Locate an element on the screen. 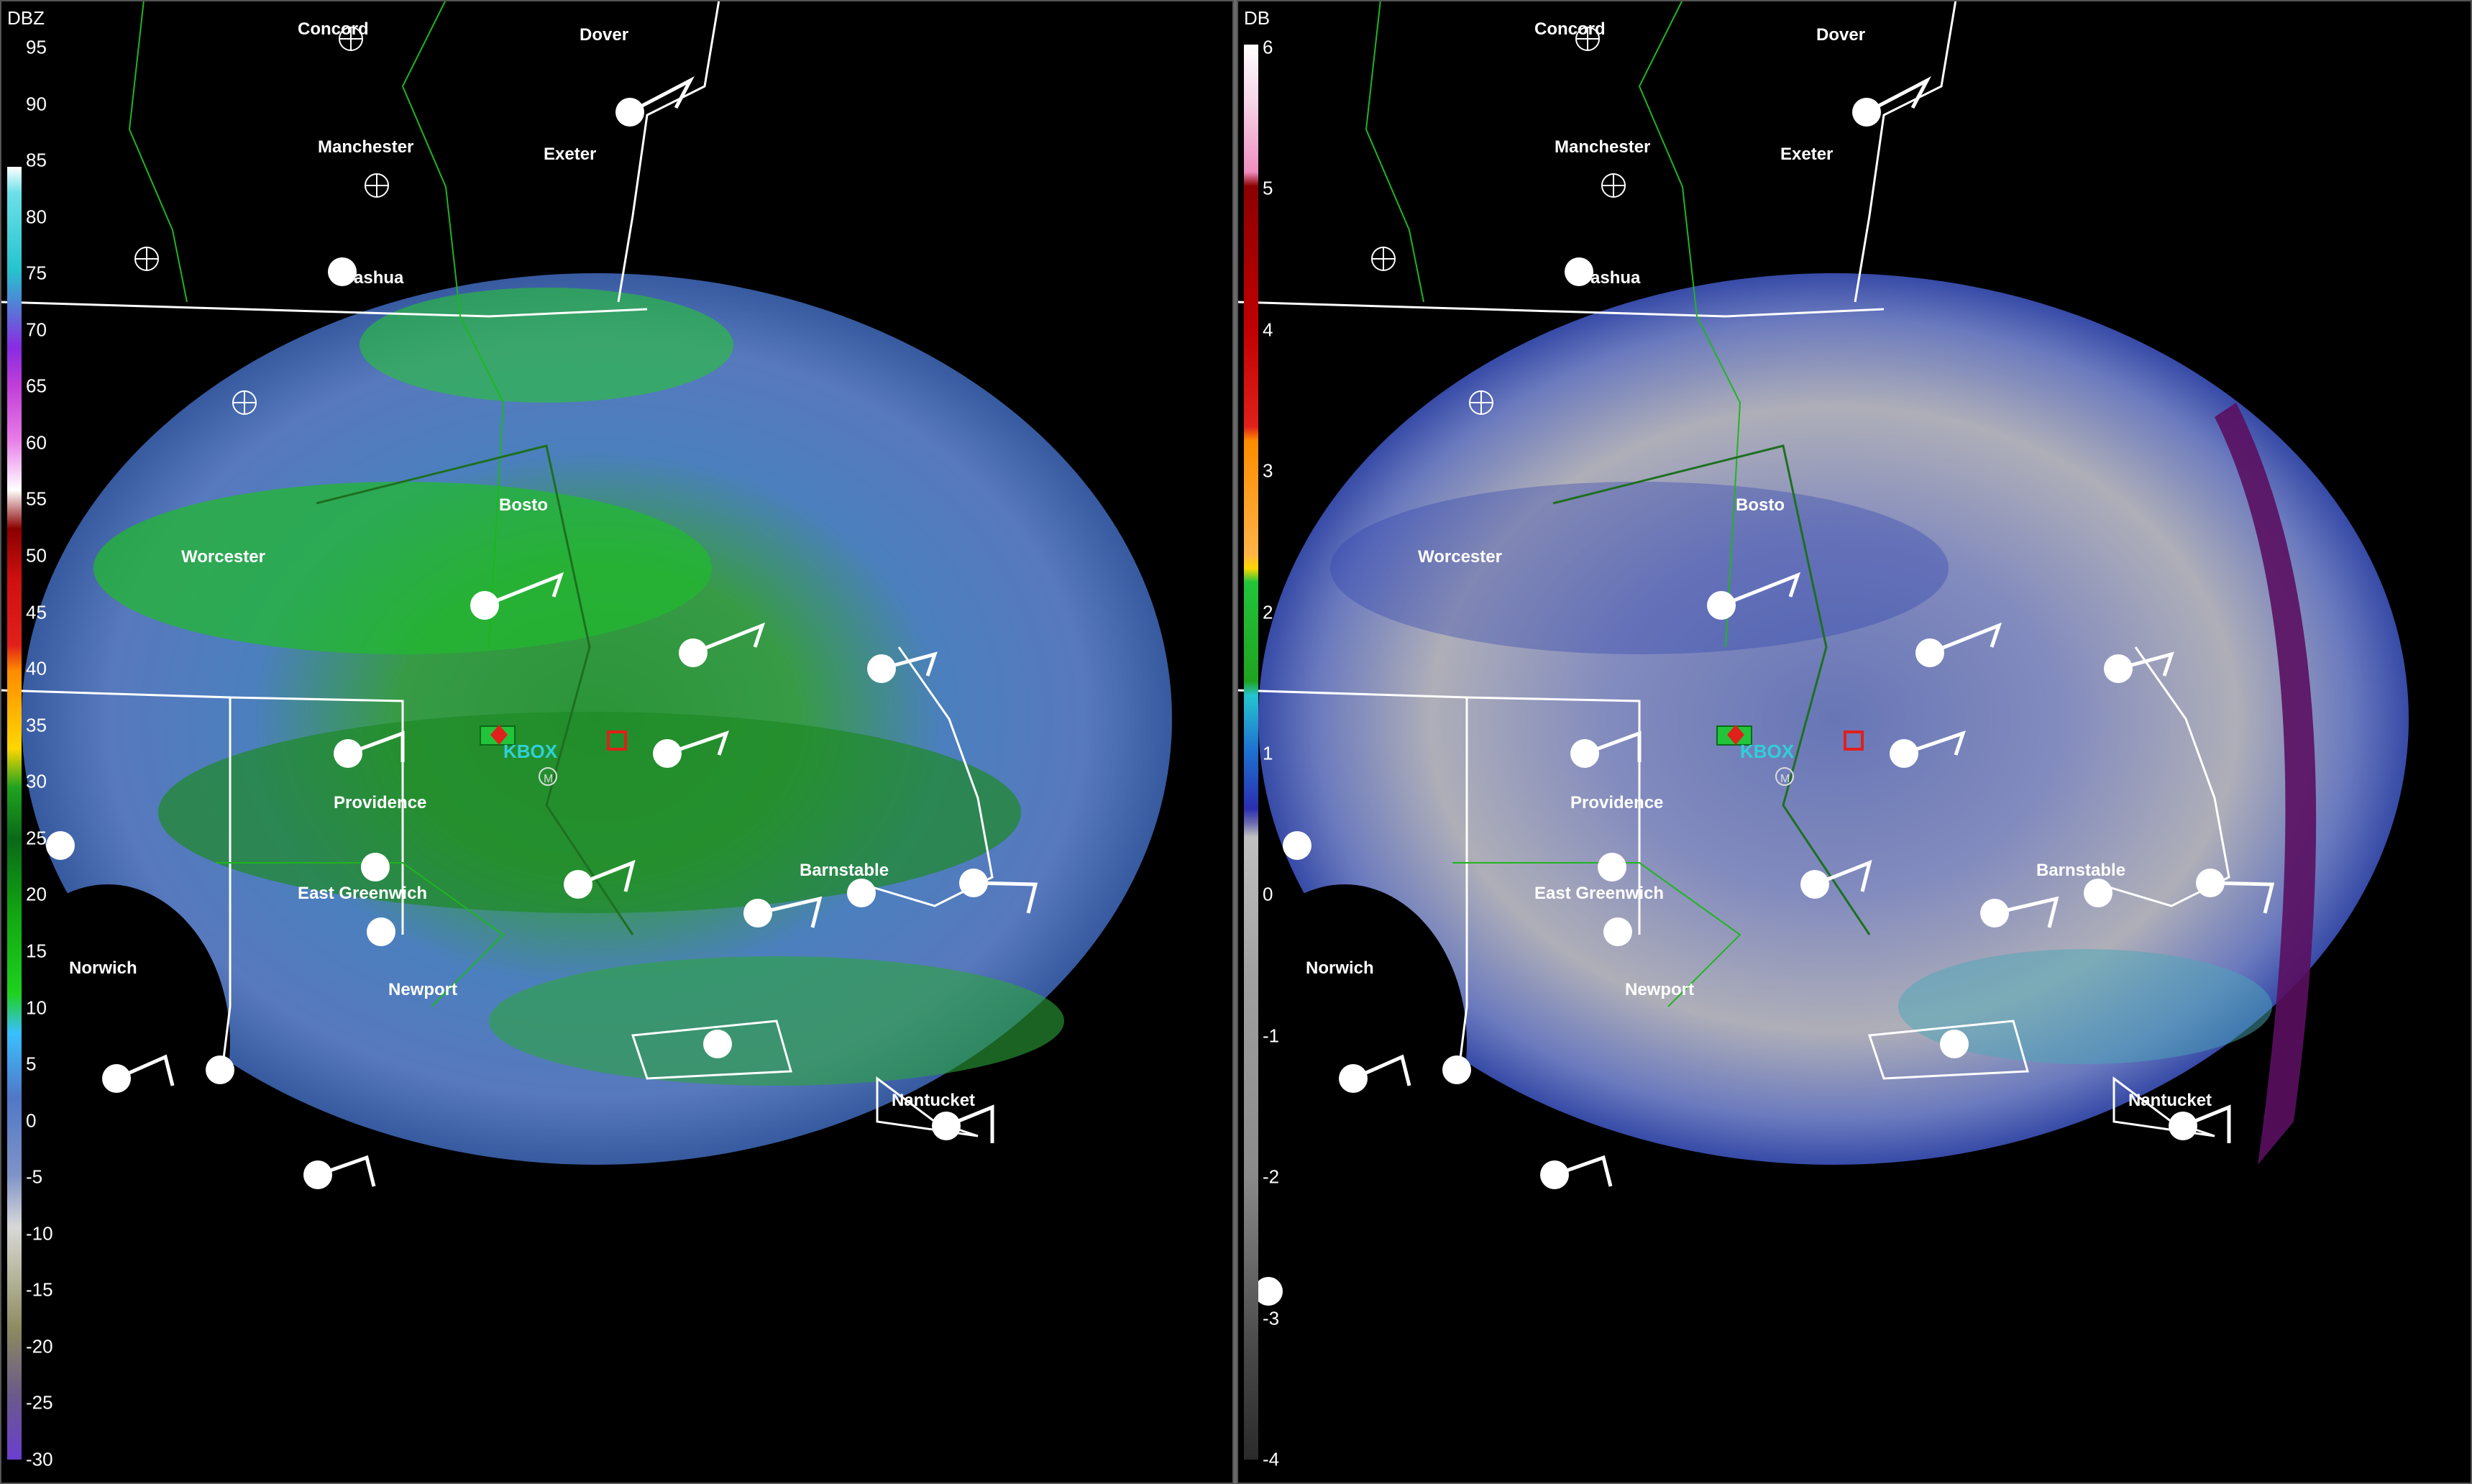 The width and height of the screenshot is (2472, 1484). legend-tick-label: 70 is located at coordinates (36, 330).